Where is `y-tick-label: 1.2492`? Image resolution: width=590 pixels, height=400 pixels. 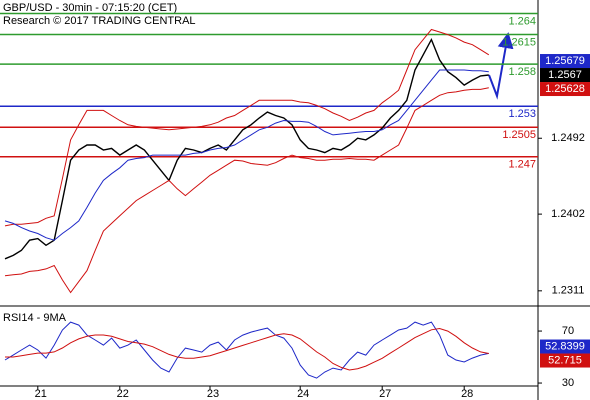
y-tick-label: 1.2492 is located at coordinates (568, 138).